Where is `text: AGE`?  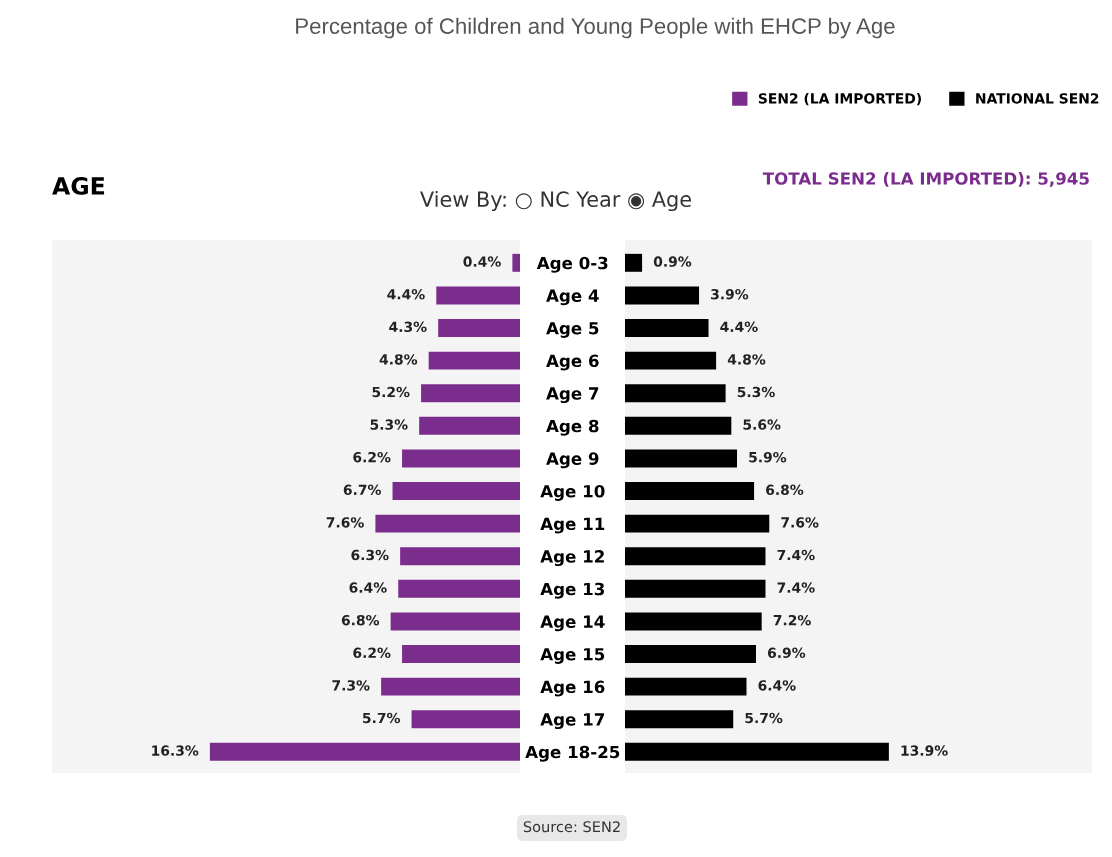 text: AGE is located at coordinates (78, 185).